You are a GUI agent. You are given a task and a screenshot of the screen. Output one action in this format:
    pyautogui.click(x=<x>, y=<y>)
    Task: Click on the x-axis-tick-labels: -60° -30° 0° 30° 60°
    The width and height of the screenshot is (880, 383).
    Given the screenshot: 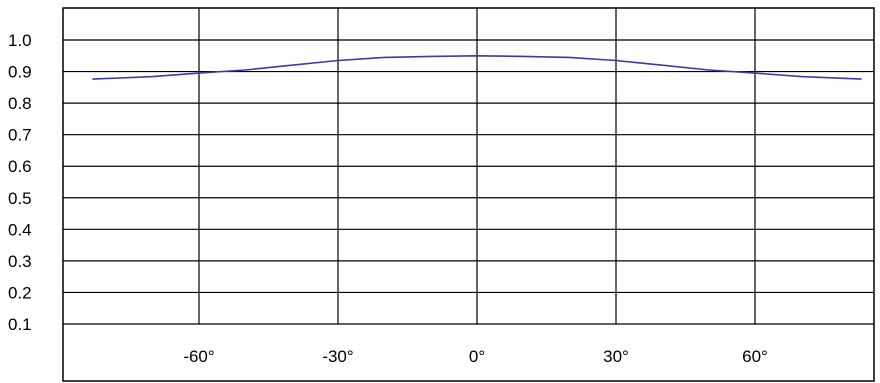 What is the action you would take?
    pyautogui.click(x=475, y=356)
    